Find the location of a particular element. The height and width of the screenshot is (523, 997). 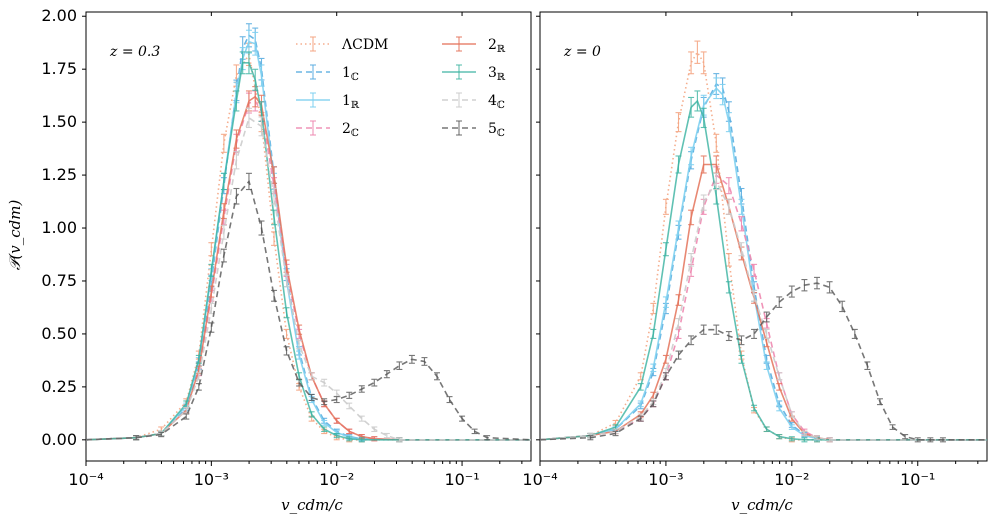

x-axis-label-right: v_cdm/c is located at coordinates (762, 505).